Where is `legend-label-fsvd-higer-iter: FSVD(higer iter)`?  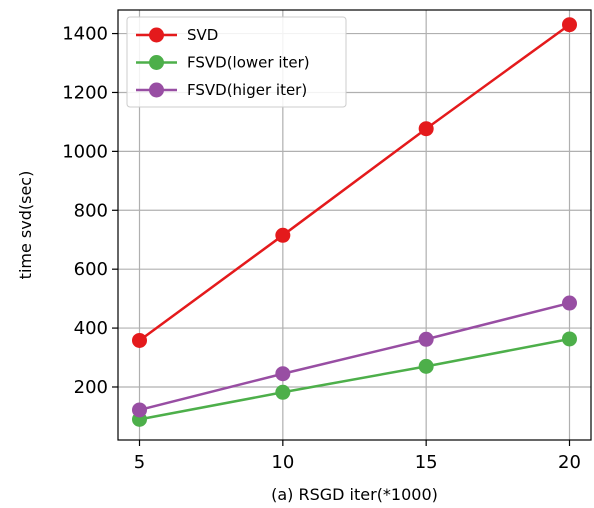
legend-label-fsvd-higer-iter: FSVD(higer iter) is located at coordinates (247, 90).